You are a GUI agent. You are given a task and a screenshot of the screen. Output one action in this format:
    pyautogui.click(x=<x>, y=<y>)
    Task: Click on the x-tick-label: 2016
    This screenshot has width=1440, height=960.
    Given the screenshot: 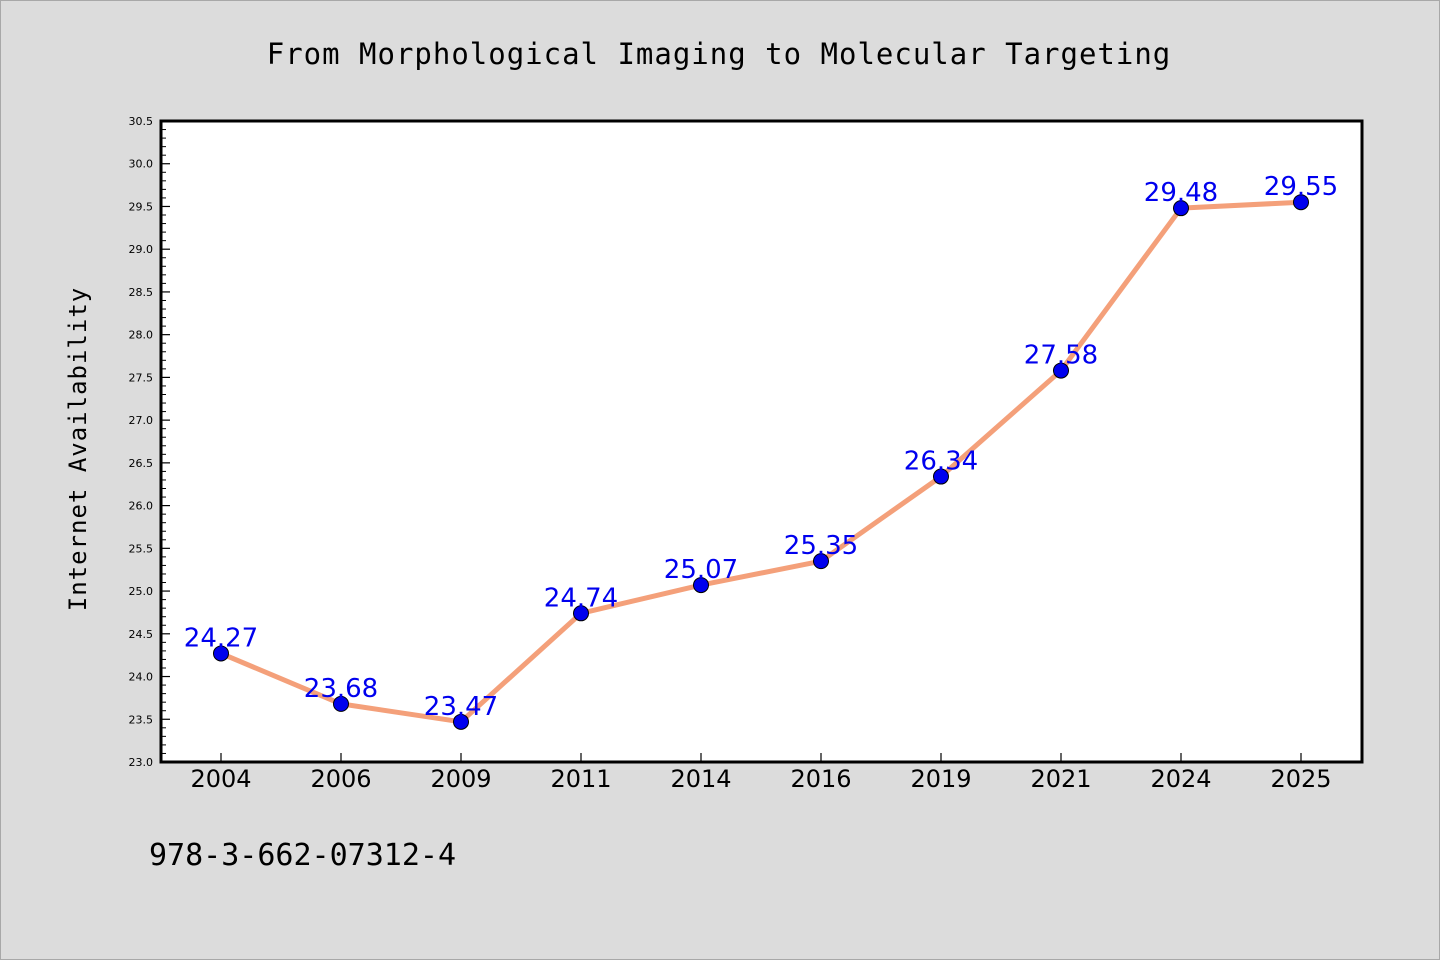 What is the action you would take?
    pyautogui.click(x=820, y=779)
    